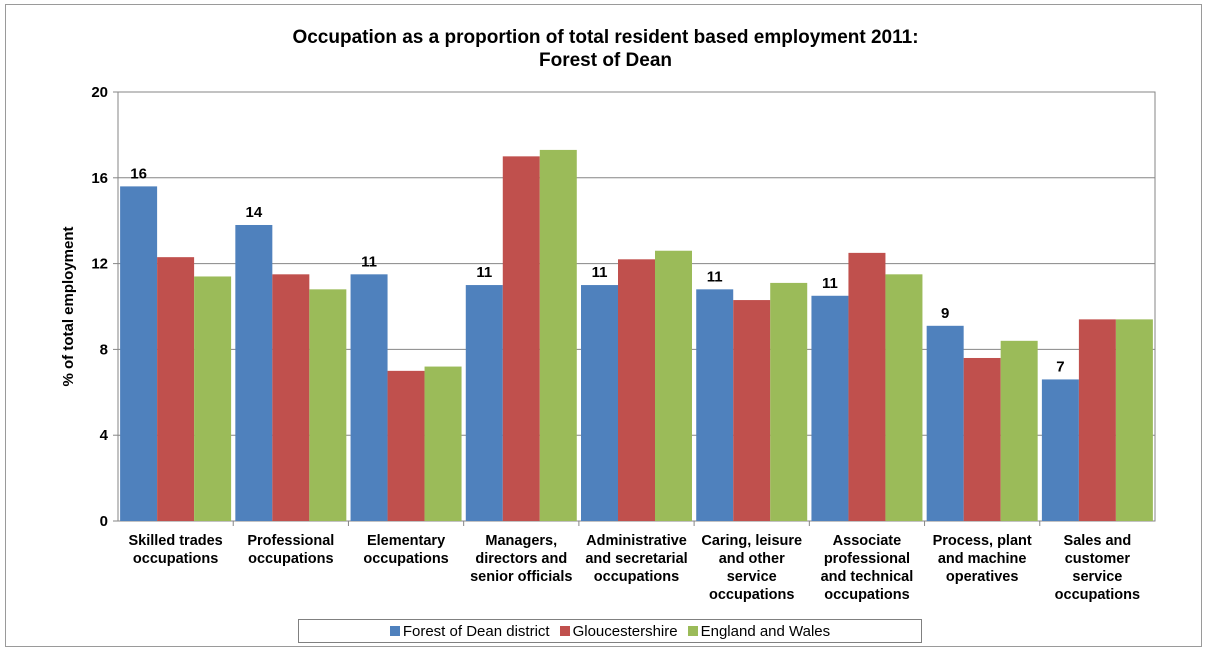 The height and width of the screenshot is (651, 1211). I want to click on x-tick-label: Associate, so click(867, 541).